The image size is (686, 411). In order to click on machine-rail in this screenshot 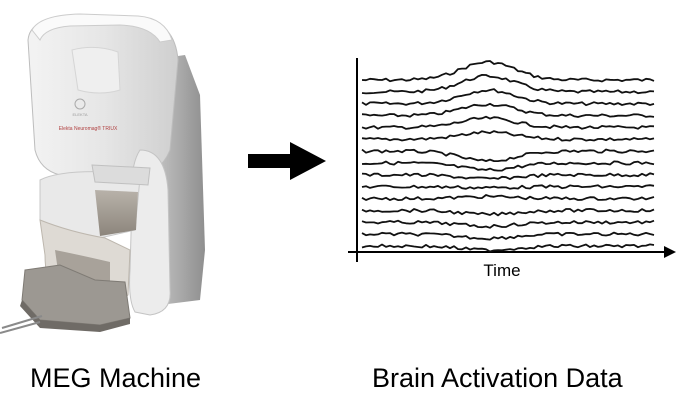, I will do `click(21, 324)`.